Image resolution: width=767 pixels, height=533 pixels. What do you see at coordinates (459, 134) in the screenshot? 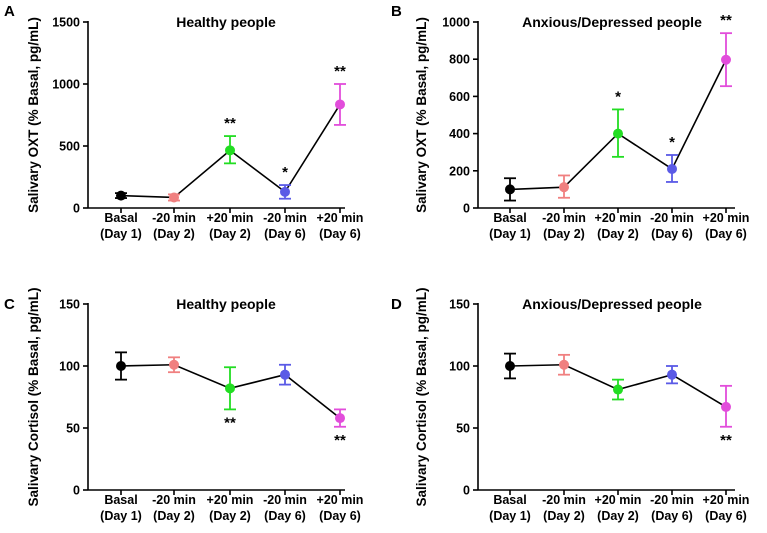
I see `y-tick-label: 400` at bounding box center [459, 134].